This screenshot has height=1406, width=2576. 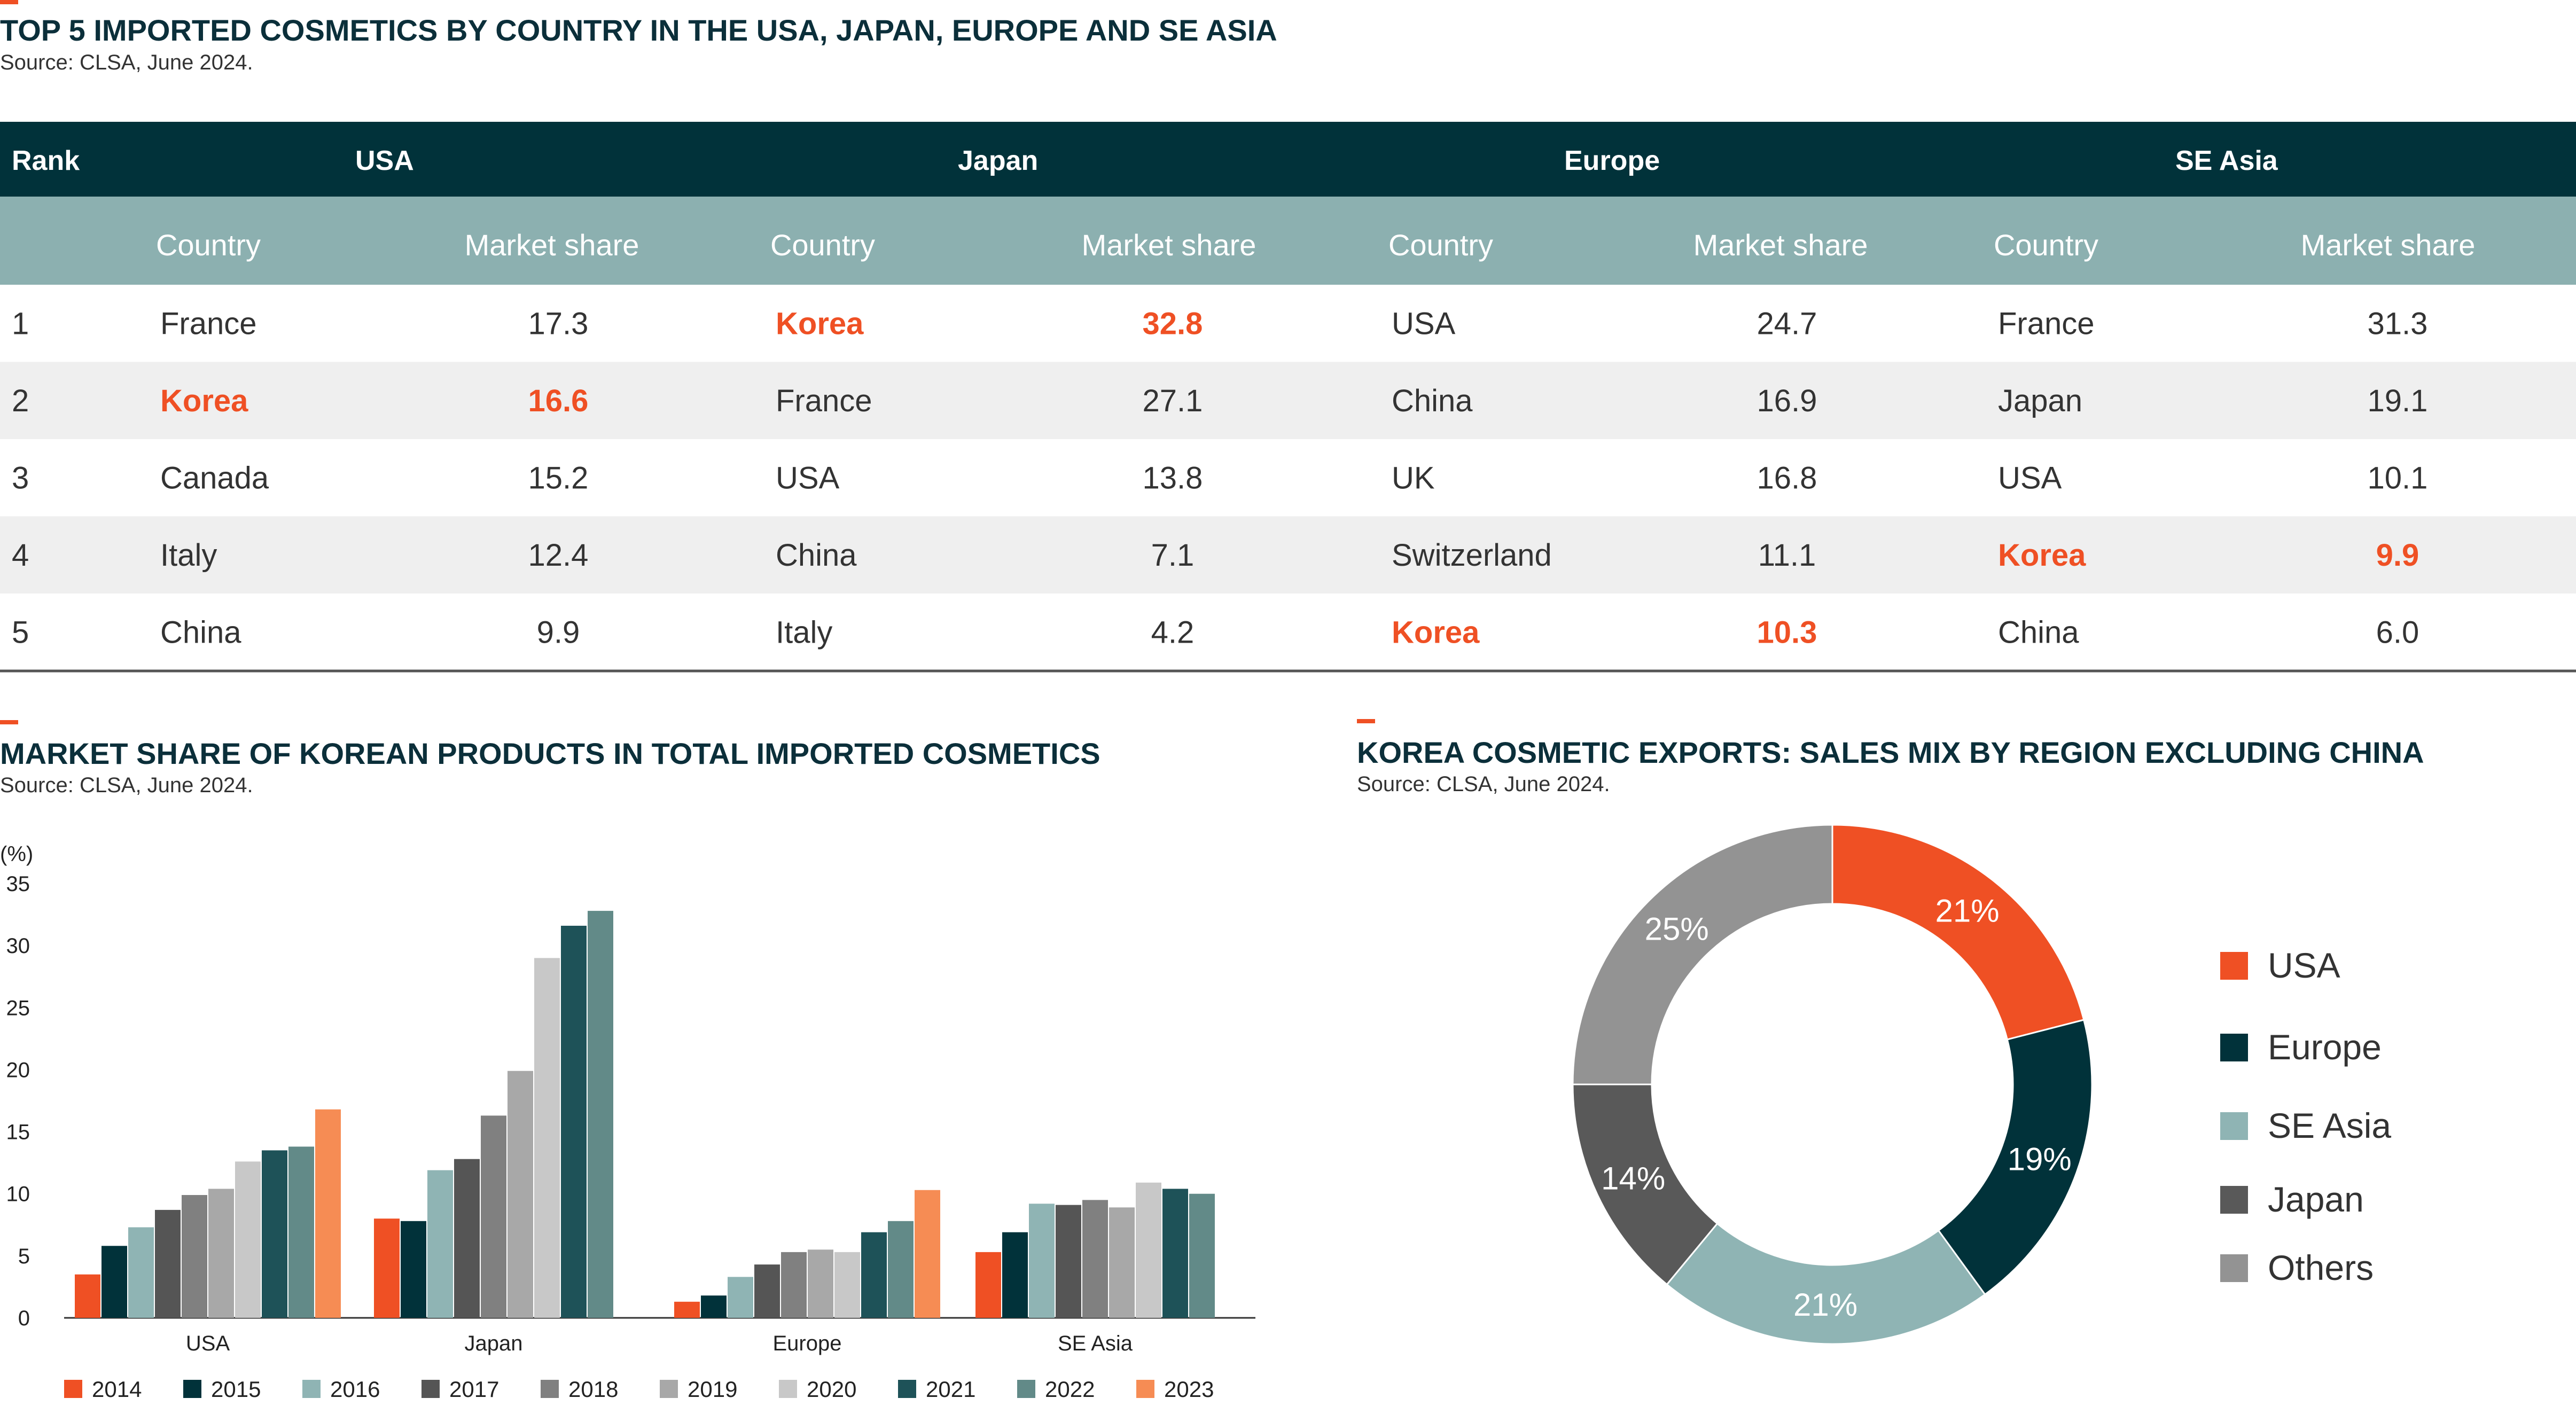 I want to click on donut-legend-label: Others, so click(x=2321, y=1267).